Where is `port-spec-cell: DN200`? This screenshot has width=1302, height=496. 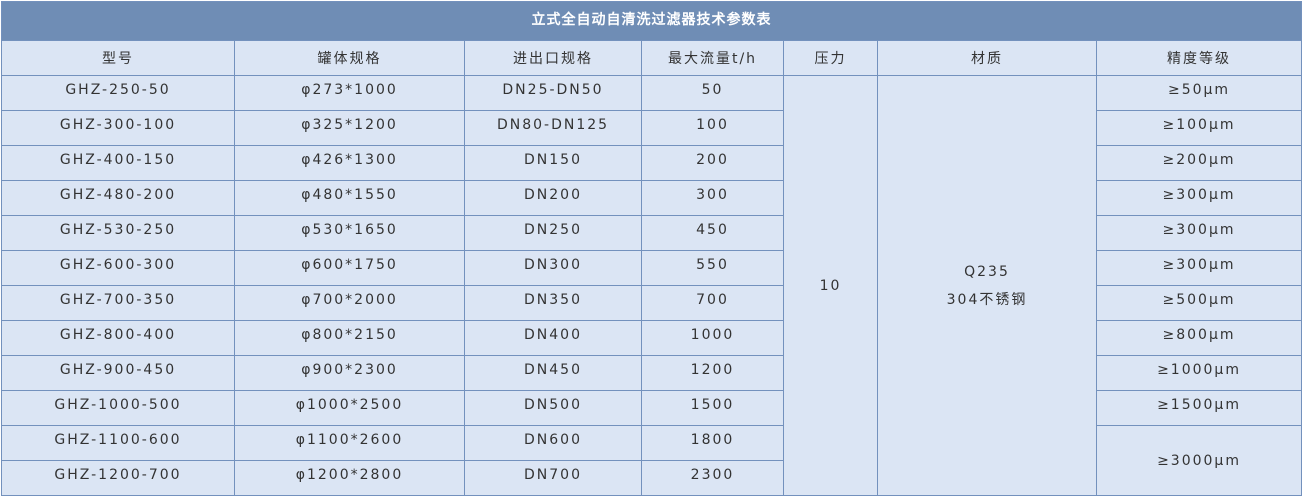
port-spec-cell: DN200 is located at coordinates (553, 198).